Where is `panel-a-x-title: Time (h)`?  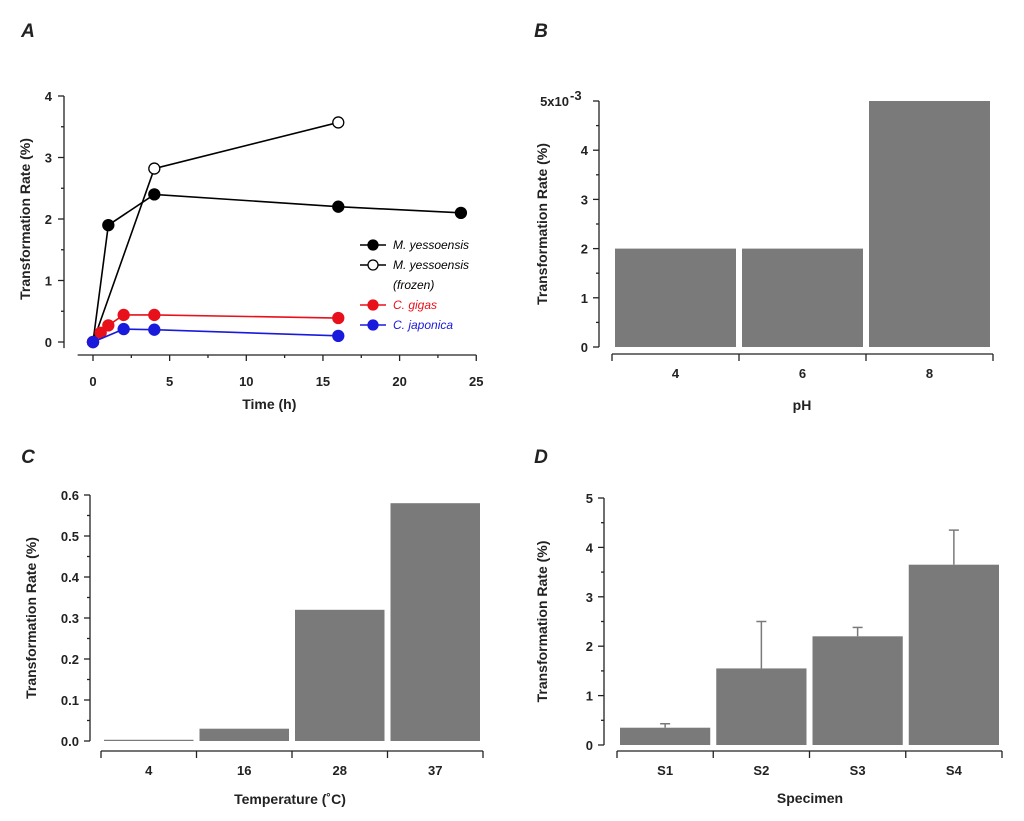
panel-a-x-title: Time (h) is located at coordinates (269, 404).